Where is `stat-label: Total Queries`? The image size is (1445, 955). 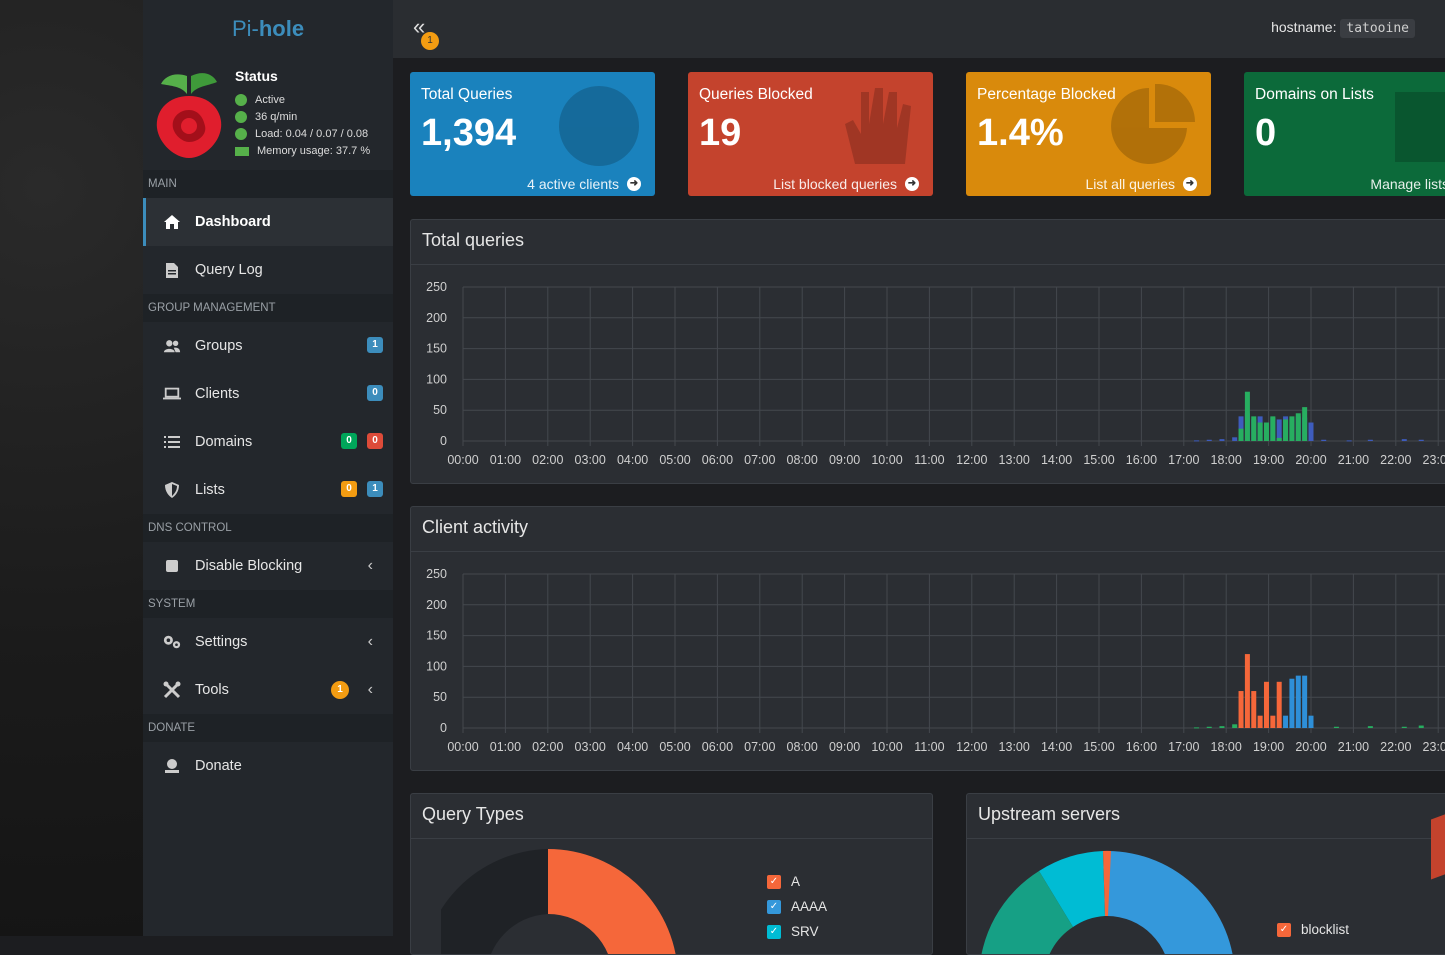
stat-label: Total Queries is located at coordinates (467, 94).